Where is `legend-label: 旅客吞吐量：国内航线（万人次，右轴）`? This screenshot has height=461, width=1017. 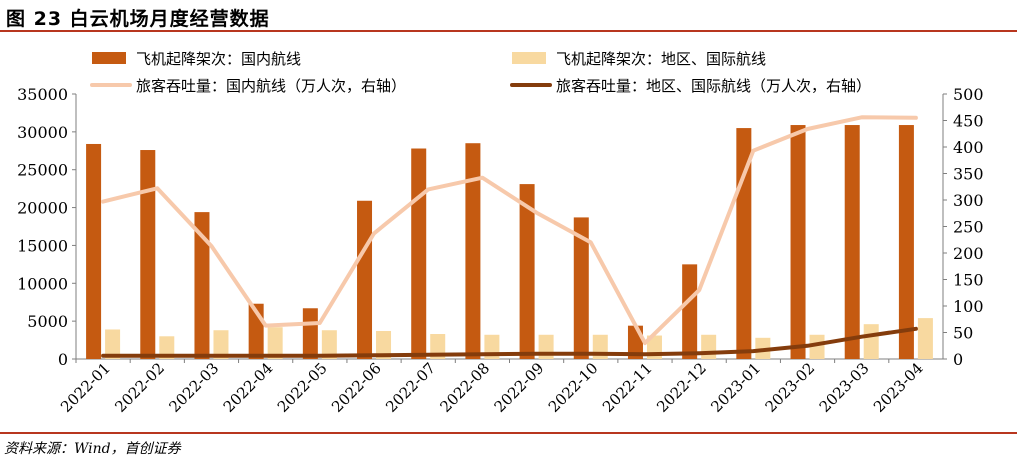
legend-label: 旅客吞吐量：国内航线（万人次，右轴） is located at coordinates (271, 86).